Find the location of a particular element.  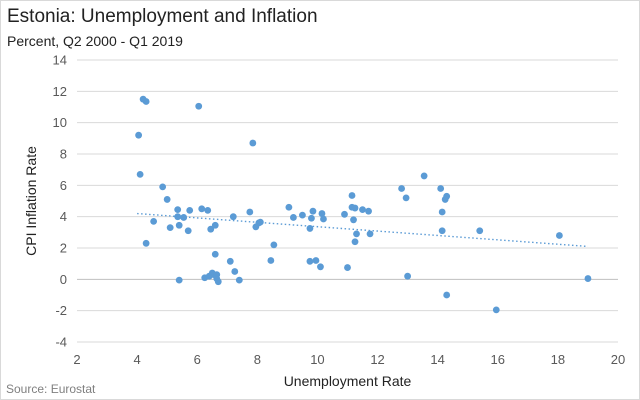

x-tick-label: 4 is located at coordinates (136, 359).